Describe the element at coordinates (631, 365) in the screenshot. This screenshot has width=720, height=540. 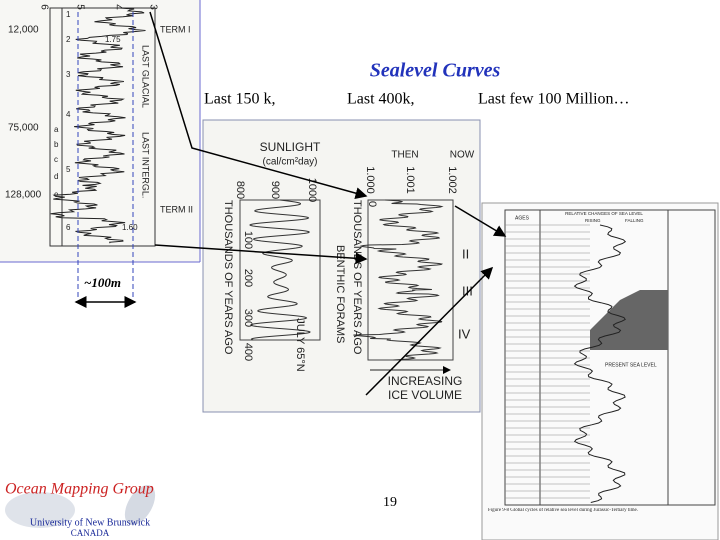
I see `plot-label: PRESENT SEA LEVEL` at that location.